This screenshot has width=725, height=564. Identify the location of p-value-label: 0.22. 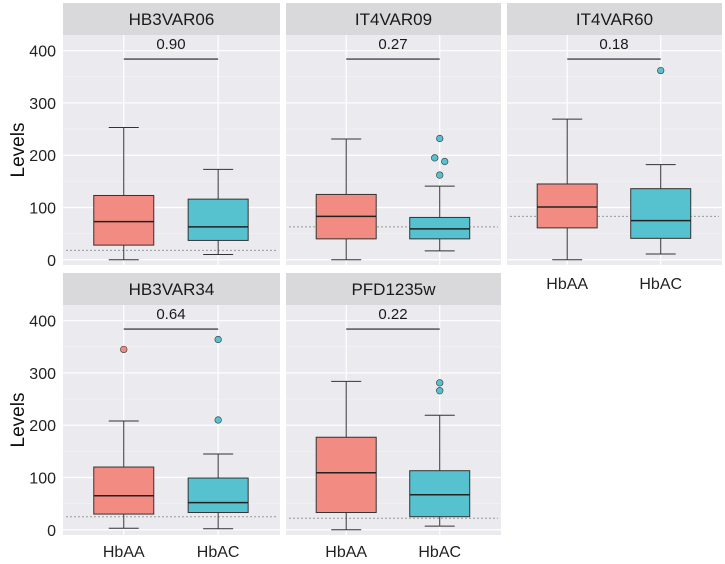
(392, 314).